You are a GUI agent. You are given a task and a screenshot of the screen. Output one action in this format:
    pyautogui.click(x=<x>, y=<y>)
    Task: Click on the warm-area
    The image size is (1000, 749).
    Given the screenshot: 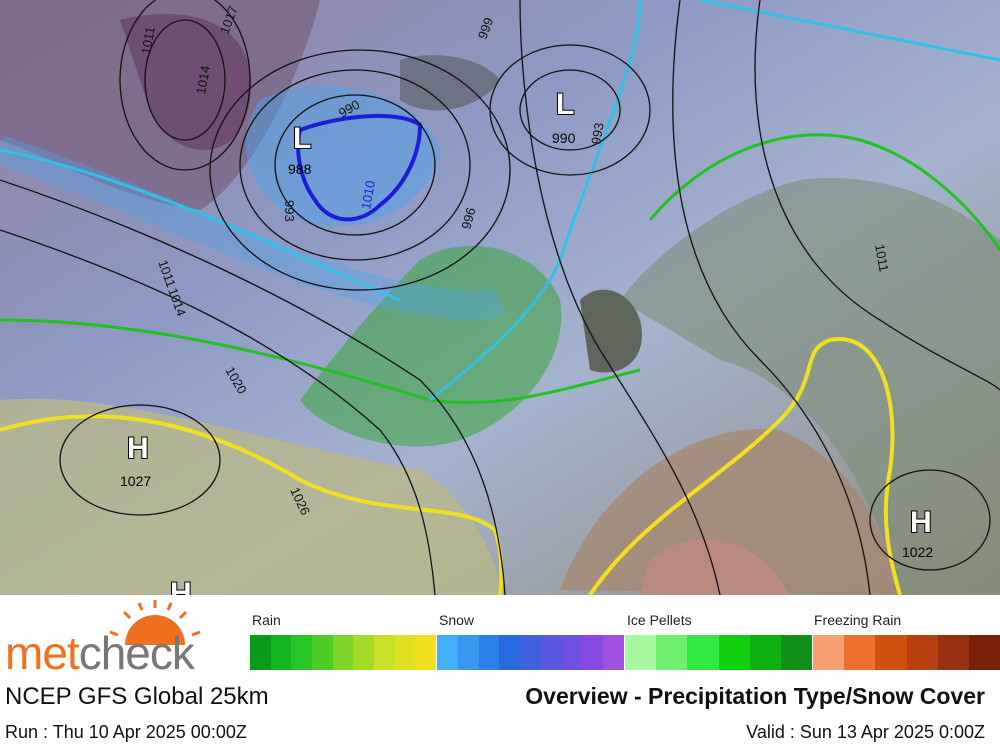 What is the action you would take?
    pyautogui.click(x=715, y=566)
    